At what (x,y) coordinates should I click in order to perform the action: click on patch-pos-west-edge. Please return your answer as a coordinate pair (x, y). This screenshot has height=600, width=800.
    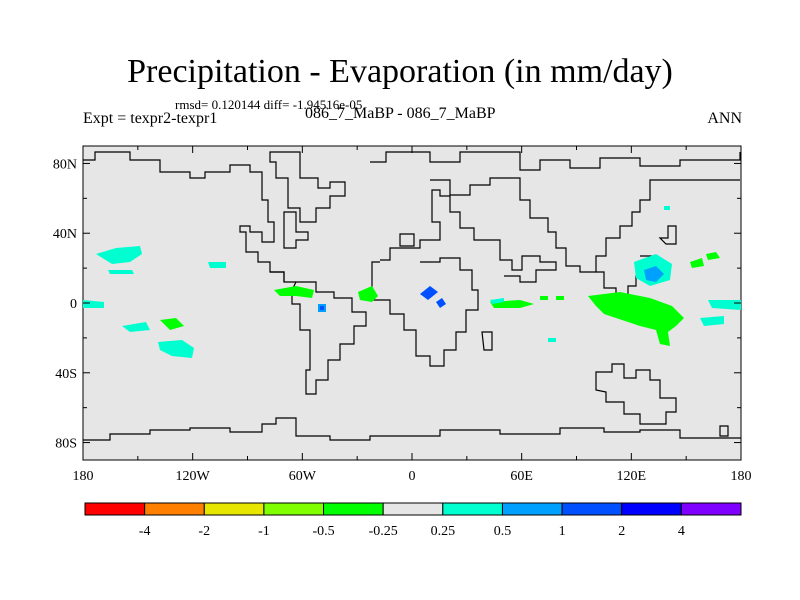
    Looking at the image, I should click on (93, 304).